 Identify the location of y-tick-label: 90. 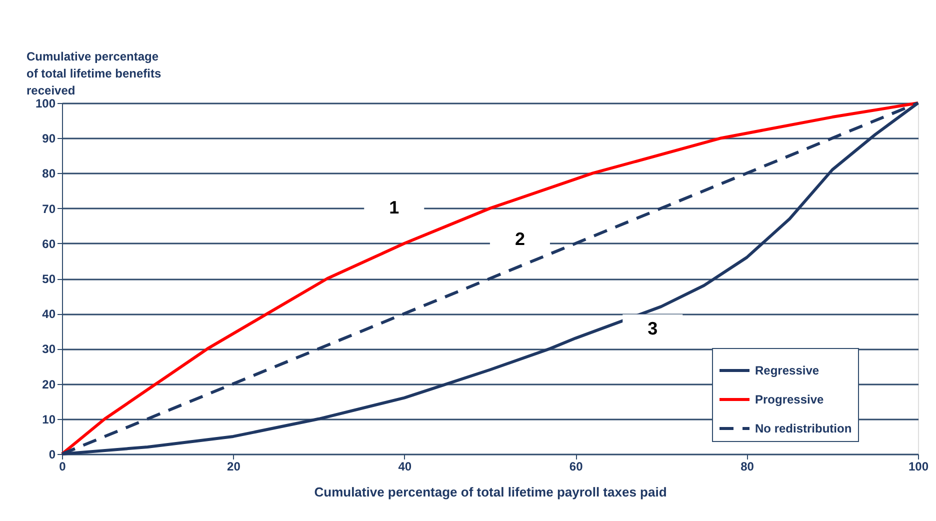
(49, 139).